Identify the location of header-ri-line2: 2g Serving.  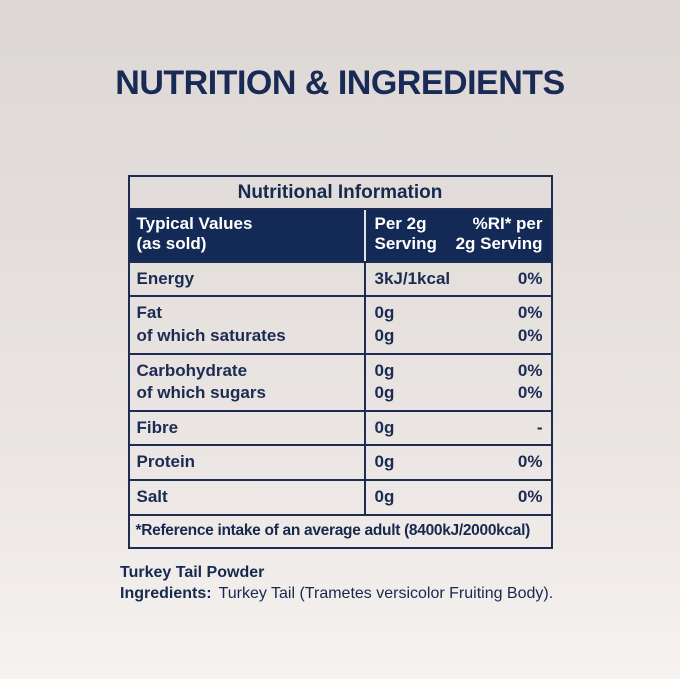
(499, 244).